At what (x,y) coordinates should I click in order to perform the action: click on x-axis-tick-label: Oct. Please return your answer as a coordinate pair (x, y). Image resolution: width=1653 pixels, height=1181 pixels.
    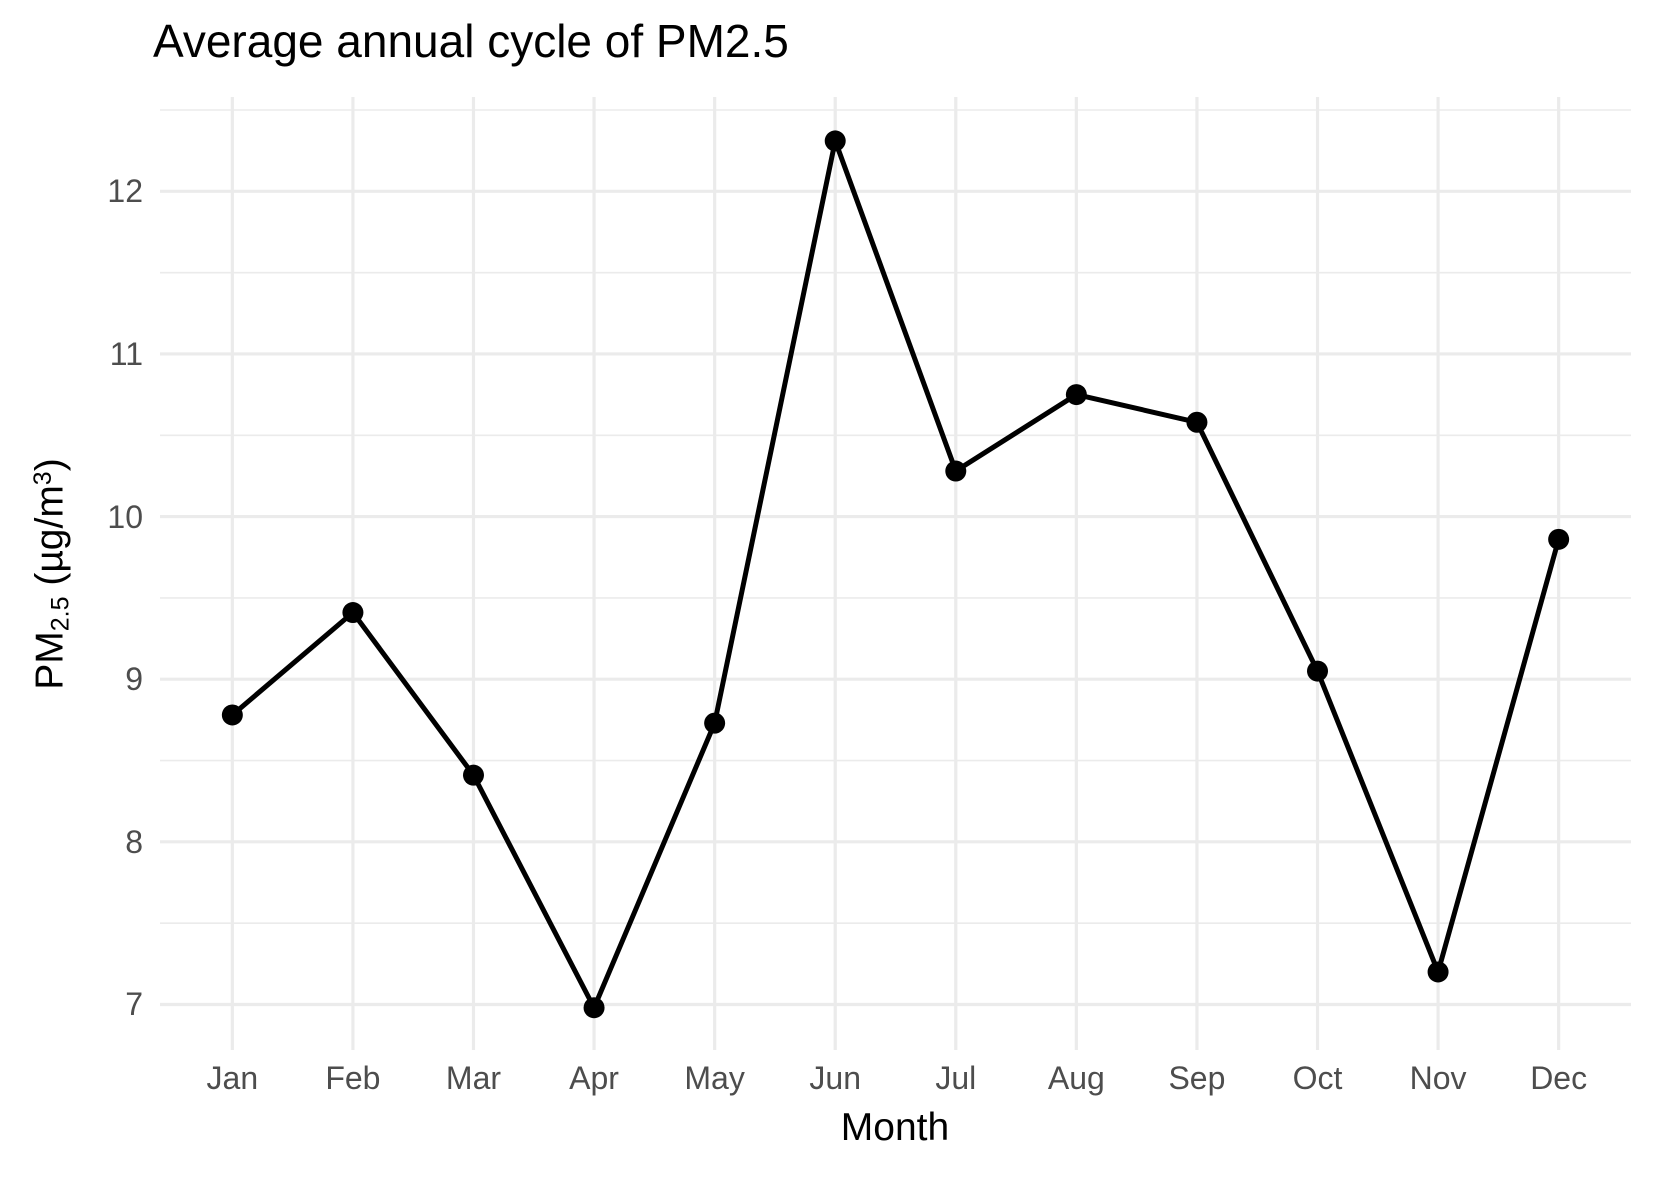
    Looking at the image, I should click on (1317, 1078).